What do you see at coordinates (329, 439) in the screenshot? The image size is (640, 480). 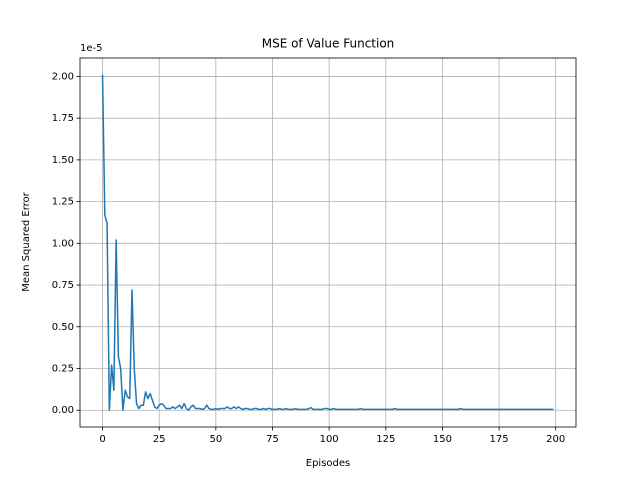 I see `x-tick-label: 100` at bounding box center [329, 439].